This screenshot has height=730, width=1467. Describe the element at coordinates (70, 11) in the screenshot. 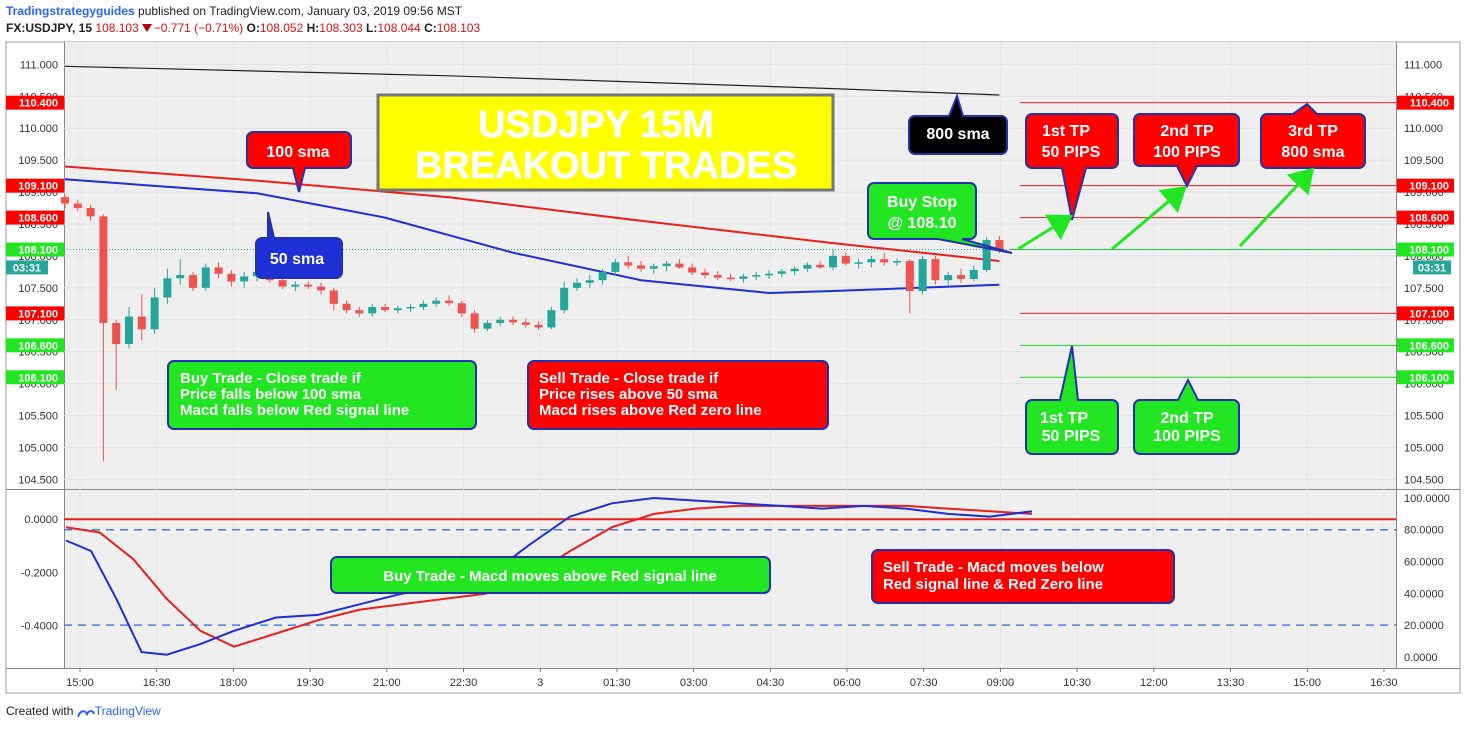

I see `author-link: Tradingstrategyguides` at that location.